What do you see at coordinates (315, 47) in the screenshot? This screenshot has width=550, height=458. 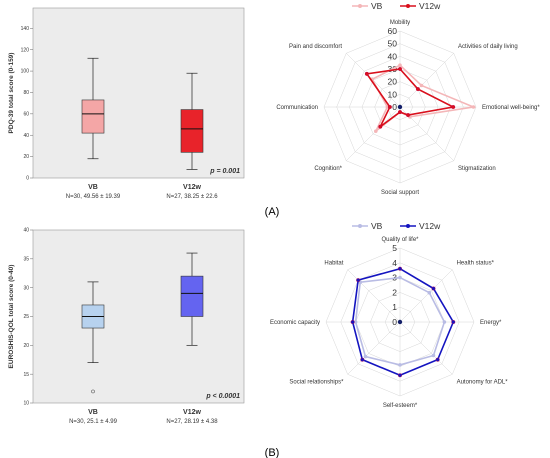 I see `axis-label: Pain and discomfort` at bounding box center [315, 47].